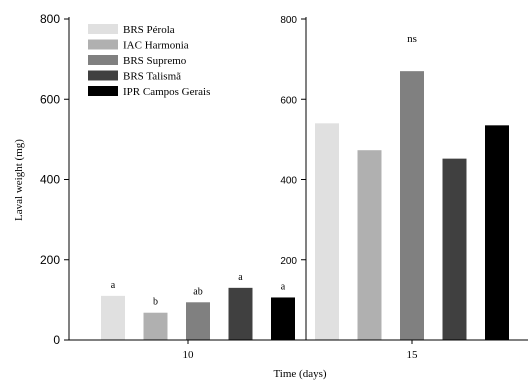 Image resolution: width=529 pixels, height=382 pixels. I want to click on panel2-y-tick-label-2: 400, so click(288, 181).